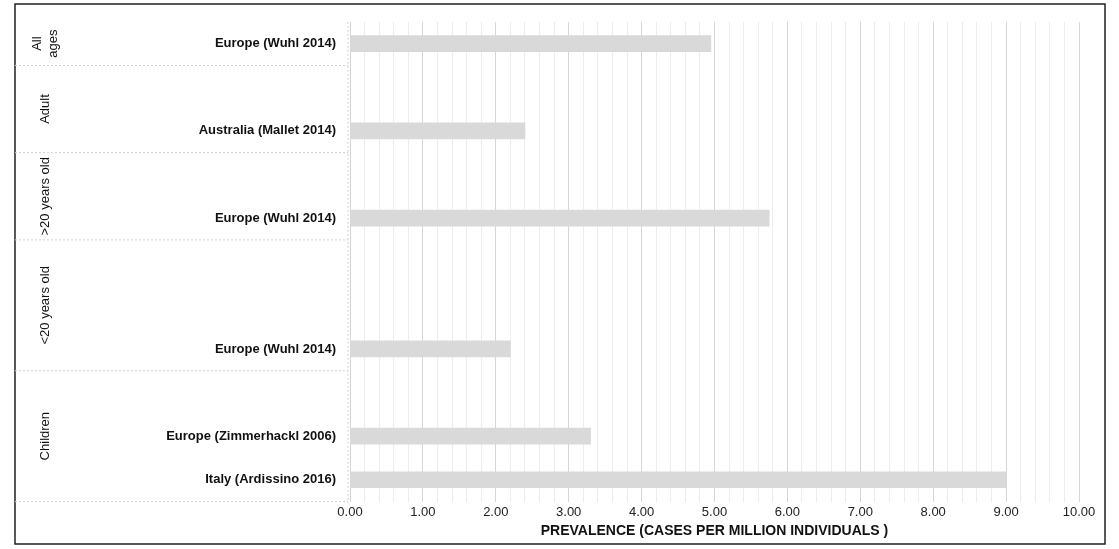 This screenshot has height=549, width=1119. I want to click on x-tick-label: 10.00, so click(1079, 511).